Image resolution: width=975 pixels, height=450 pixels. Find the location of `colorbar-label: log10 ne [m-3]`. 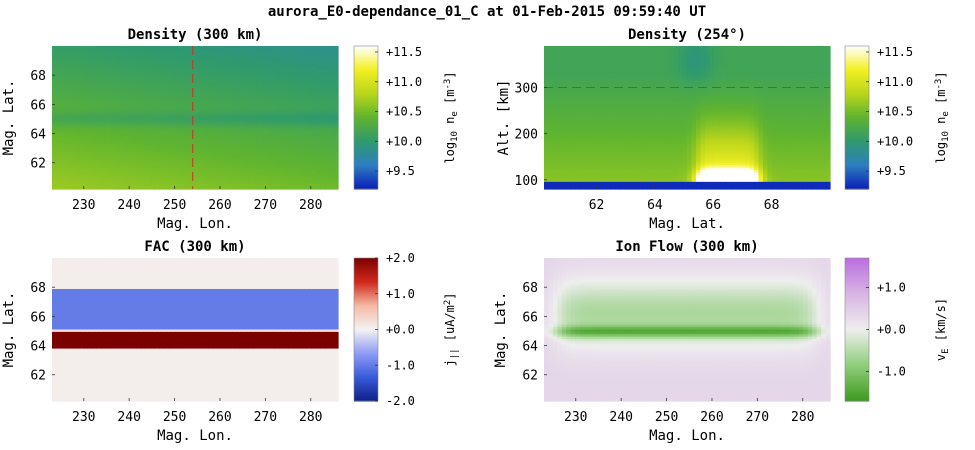

colorbar-label: log10 ne [m-3] is located at coordinates (451, 117).